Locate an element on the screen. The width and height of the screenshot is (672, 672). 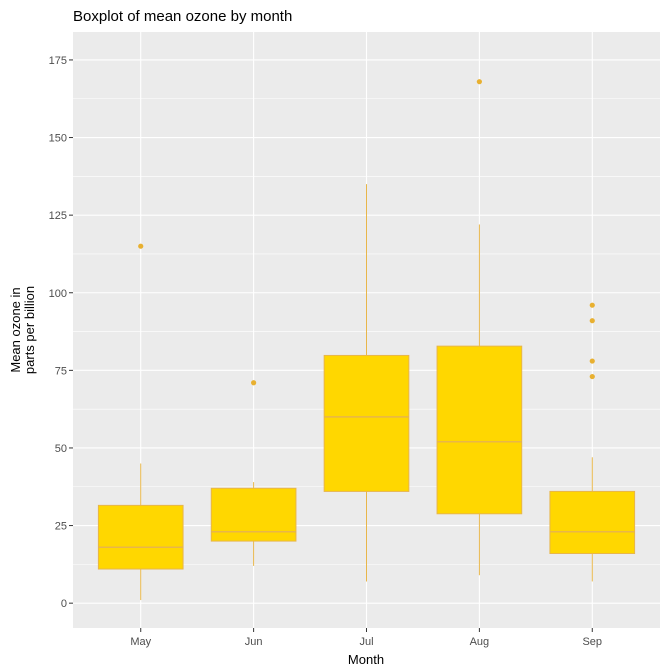
y-tick-label: 150 is located at coordinates (58, 139).